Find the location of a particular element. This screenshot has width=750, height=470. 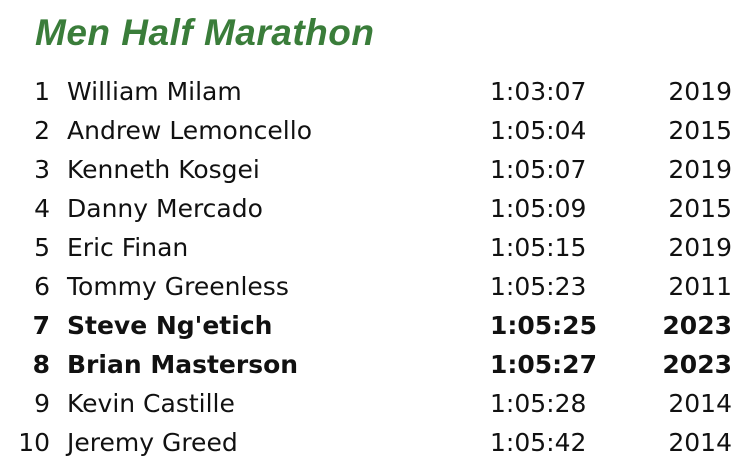

title: Men Half Marathon is located at coordinates (205, 32).